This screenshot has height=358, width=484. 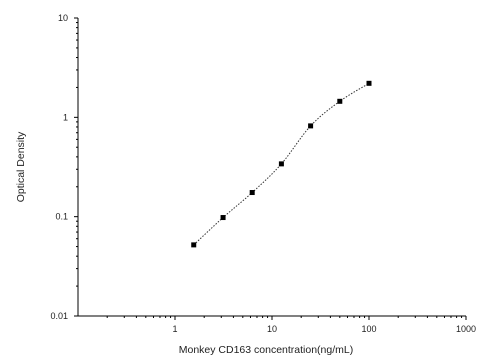 What do you see at coordinates (61, 217) in the screenshot?
I see `y-tick-label: 0.1` at bounding box center [61, 217].